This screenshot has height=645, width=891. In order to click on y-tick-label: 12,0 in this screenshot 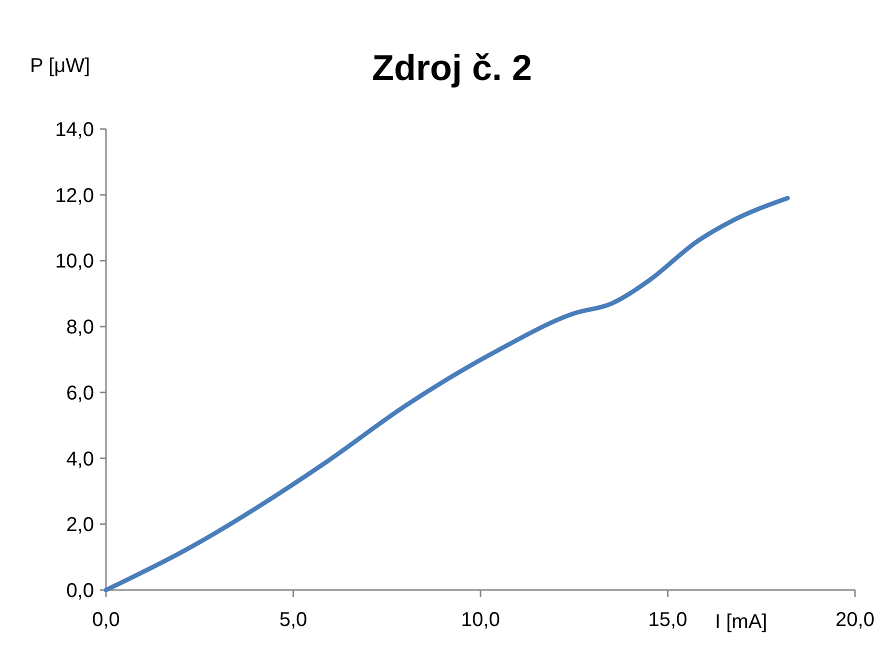, I will do `click(74, 195)`.